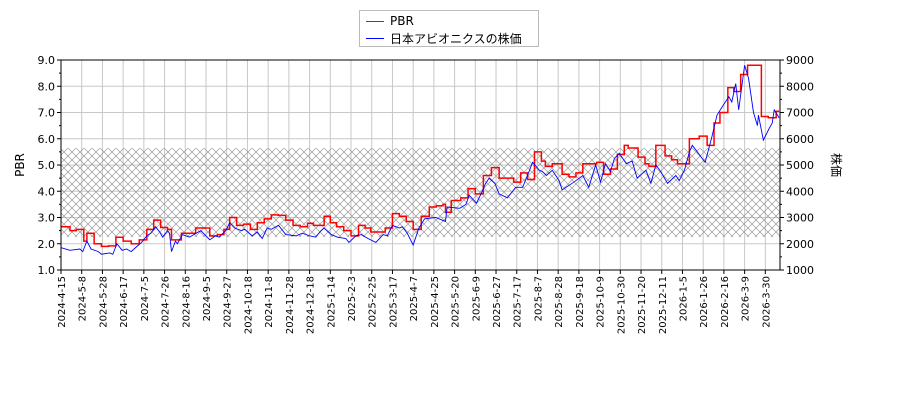 The width and height of the screenshot is (900, 400). What do you see at coordinates (331, 302) in the screenshot?
I see `x-tick-label: 2025-1-14` at bounding box center [331, 302].